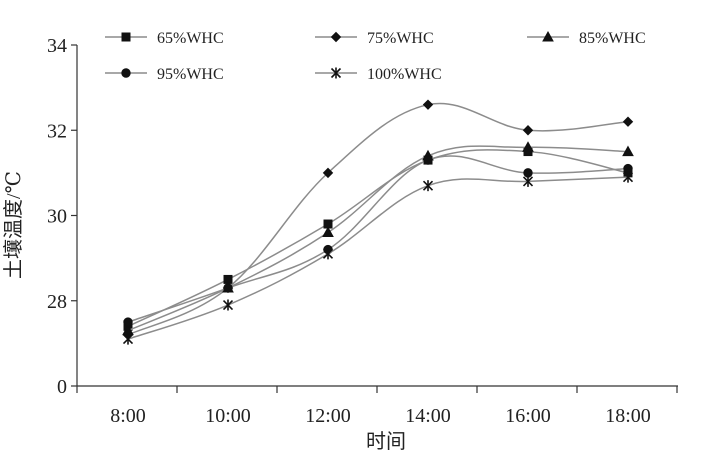 This screenshot has width=708, height=476. Describe the element at coordinates (57, 131) in the screenshot. I see `y-tick-label: 32` at that location.